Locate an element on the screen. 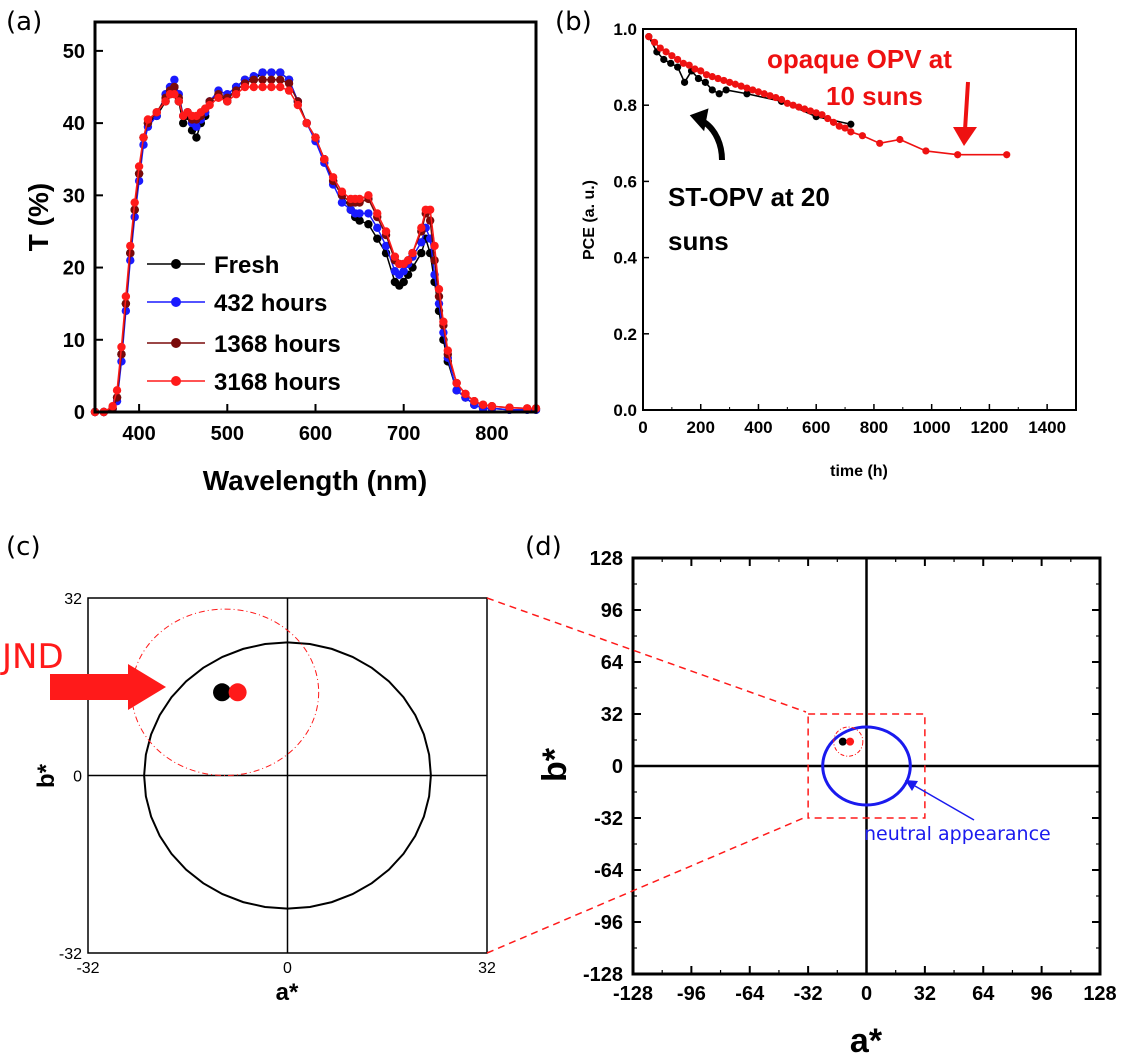 Image resolution: width=1122 pixels, height=1064 pixels. y-tick-label: 40 is located at coordinates (74, 124).